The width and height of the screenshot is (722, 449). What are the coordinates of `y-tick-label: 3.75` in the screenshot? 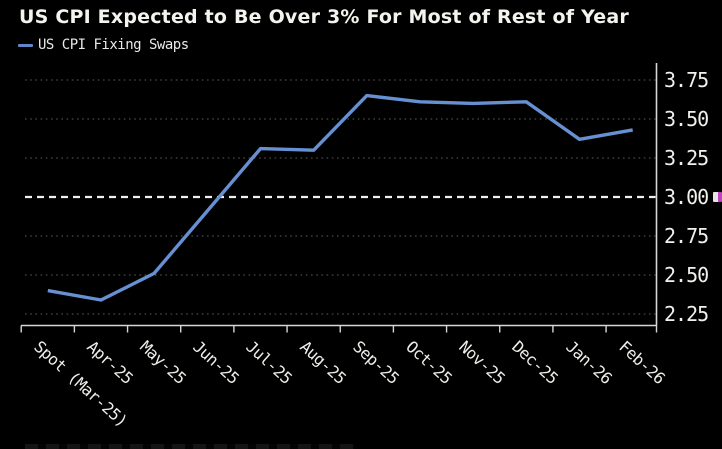 It's located at (686, 80).